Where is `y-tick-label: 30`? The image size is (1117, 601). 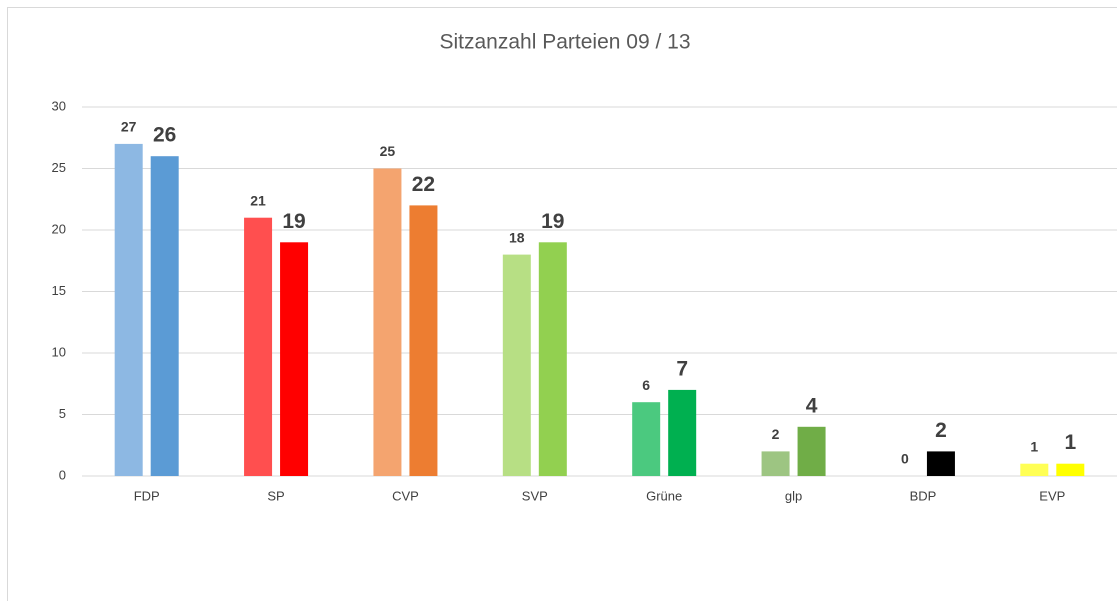
y-tick-label: 30 is located at coordinates (59, 105).